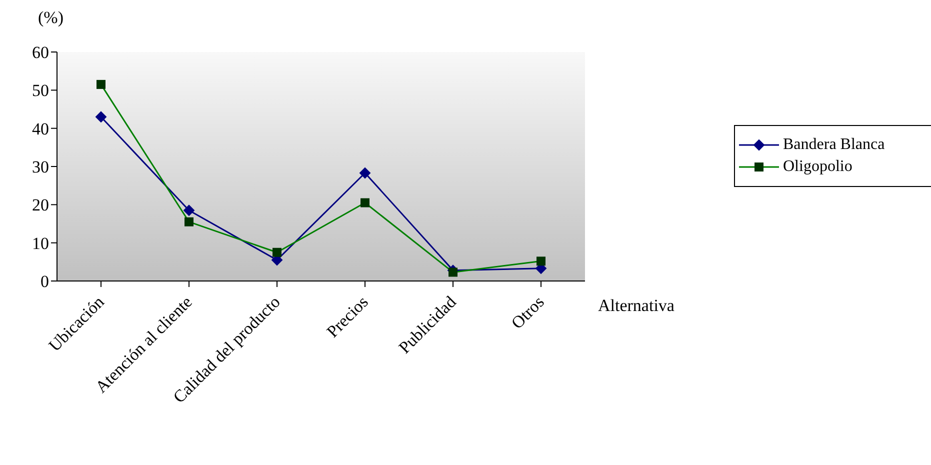 The image size is (931, 465). I want to click on y-tick-label: 10, so click(40, 243).